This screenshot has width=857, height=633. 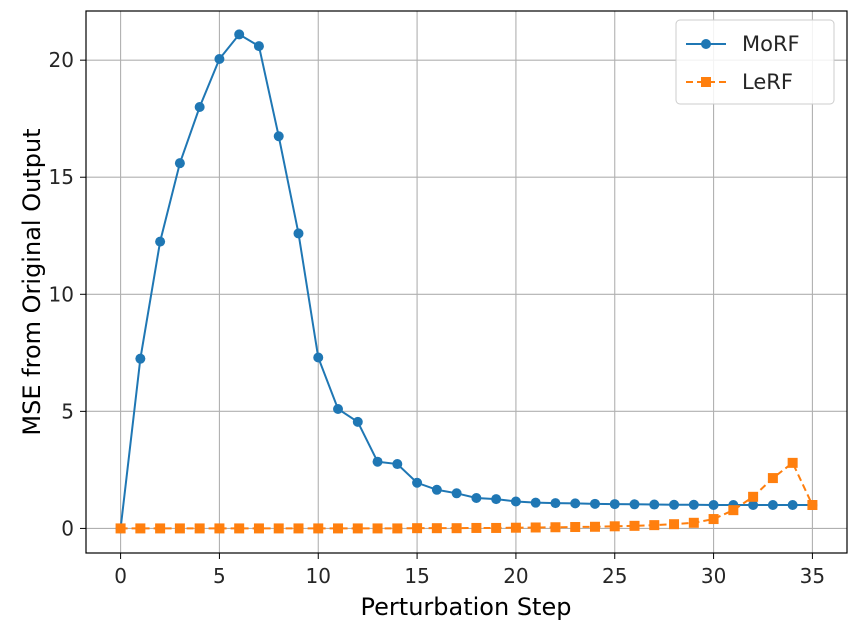 I want to click on legend-marker-lerf, so click(x=706, y=82).